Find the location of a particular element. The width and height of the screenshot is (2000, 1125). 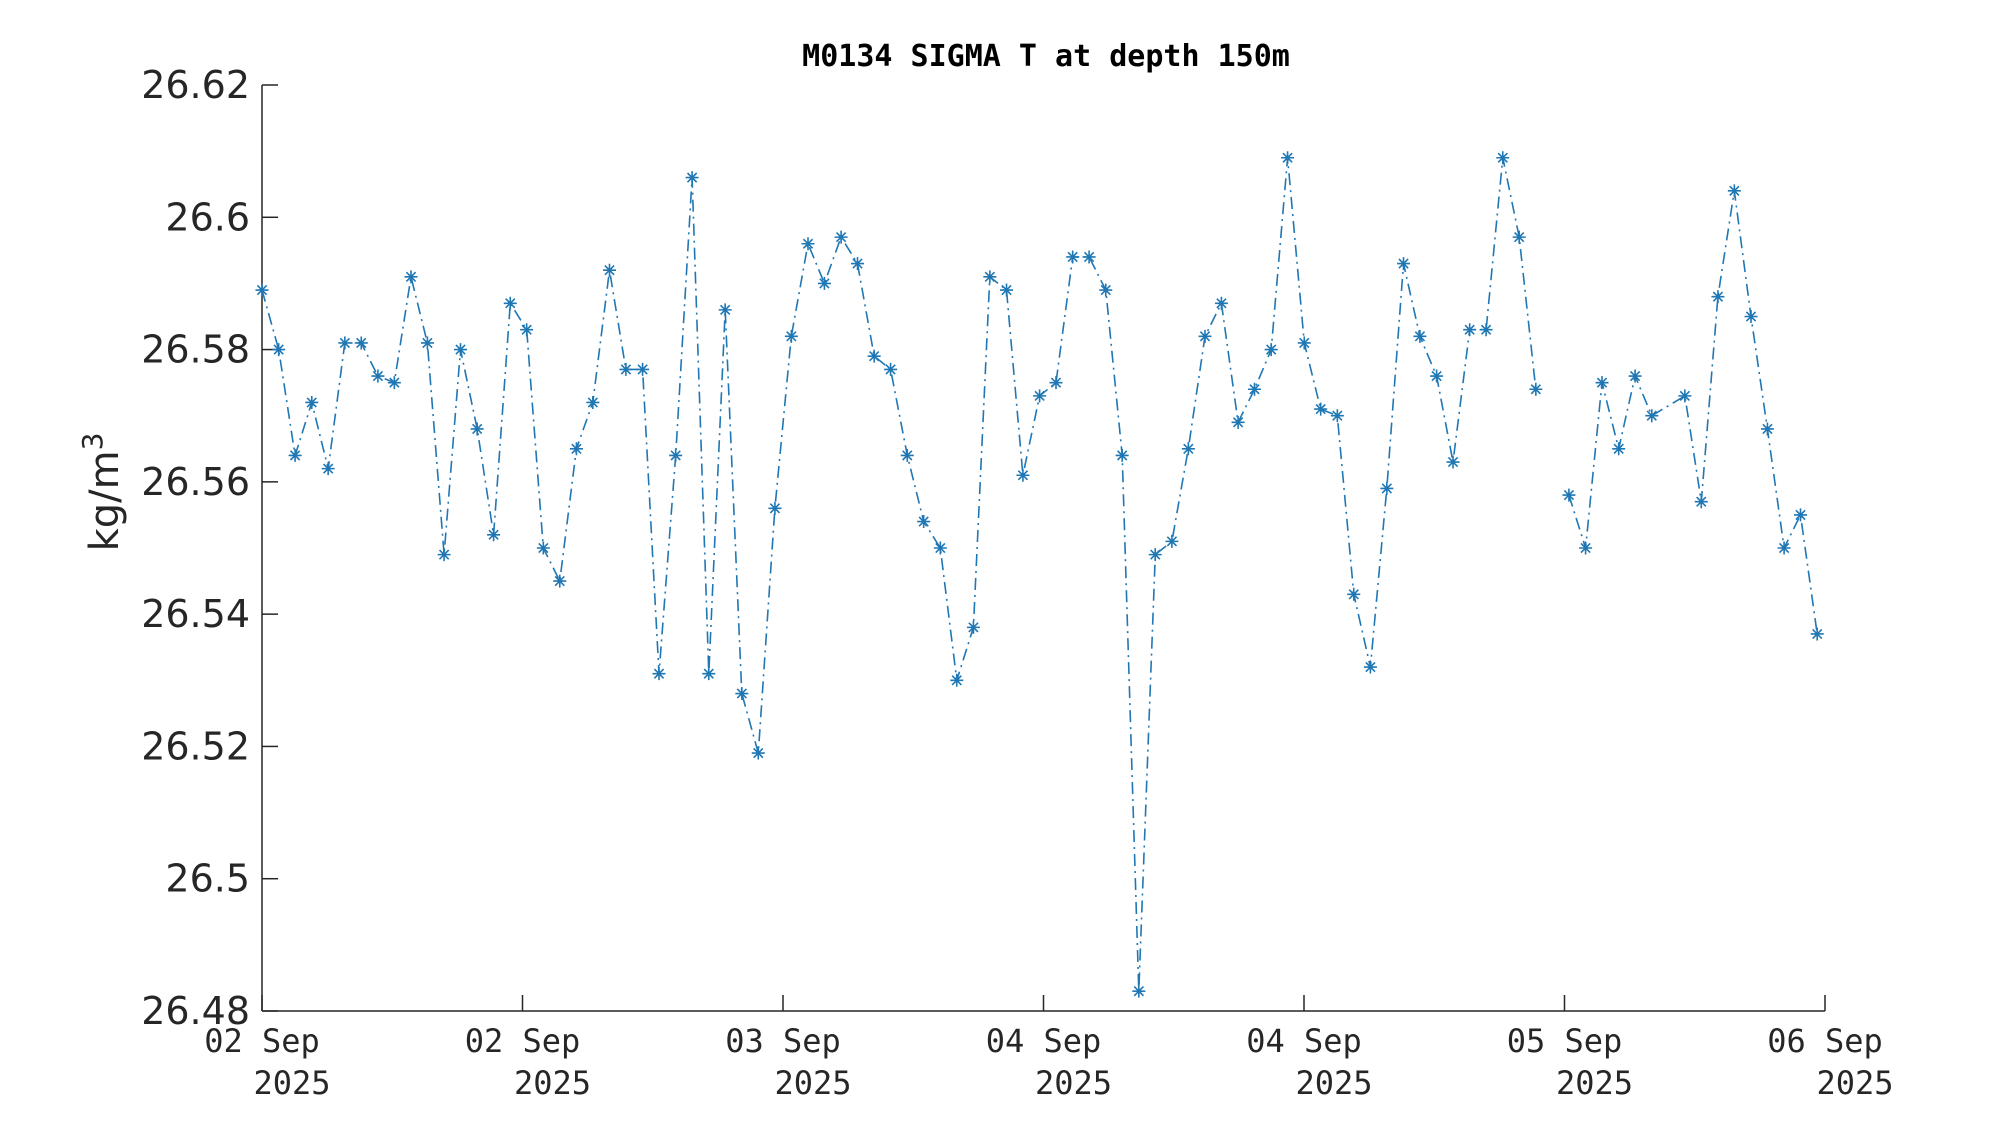

y-ticks: 26.48 26.5 26.52 26.54 26.56 26.58 26.6 26.62 is located at coordinates (209, 548).